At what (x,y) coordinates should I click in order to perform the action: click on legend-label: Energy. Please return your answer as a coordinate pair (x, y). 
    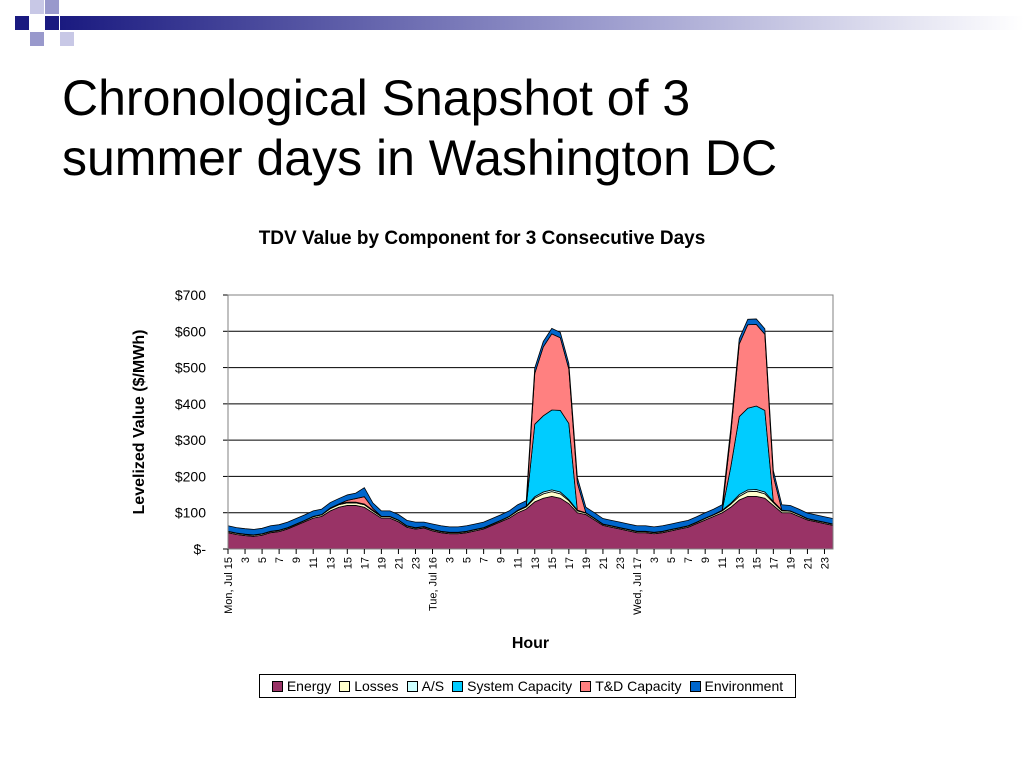
    Looking at the image, I should click on (309, 686).